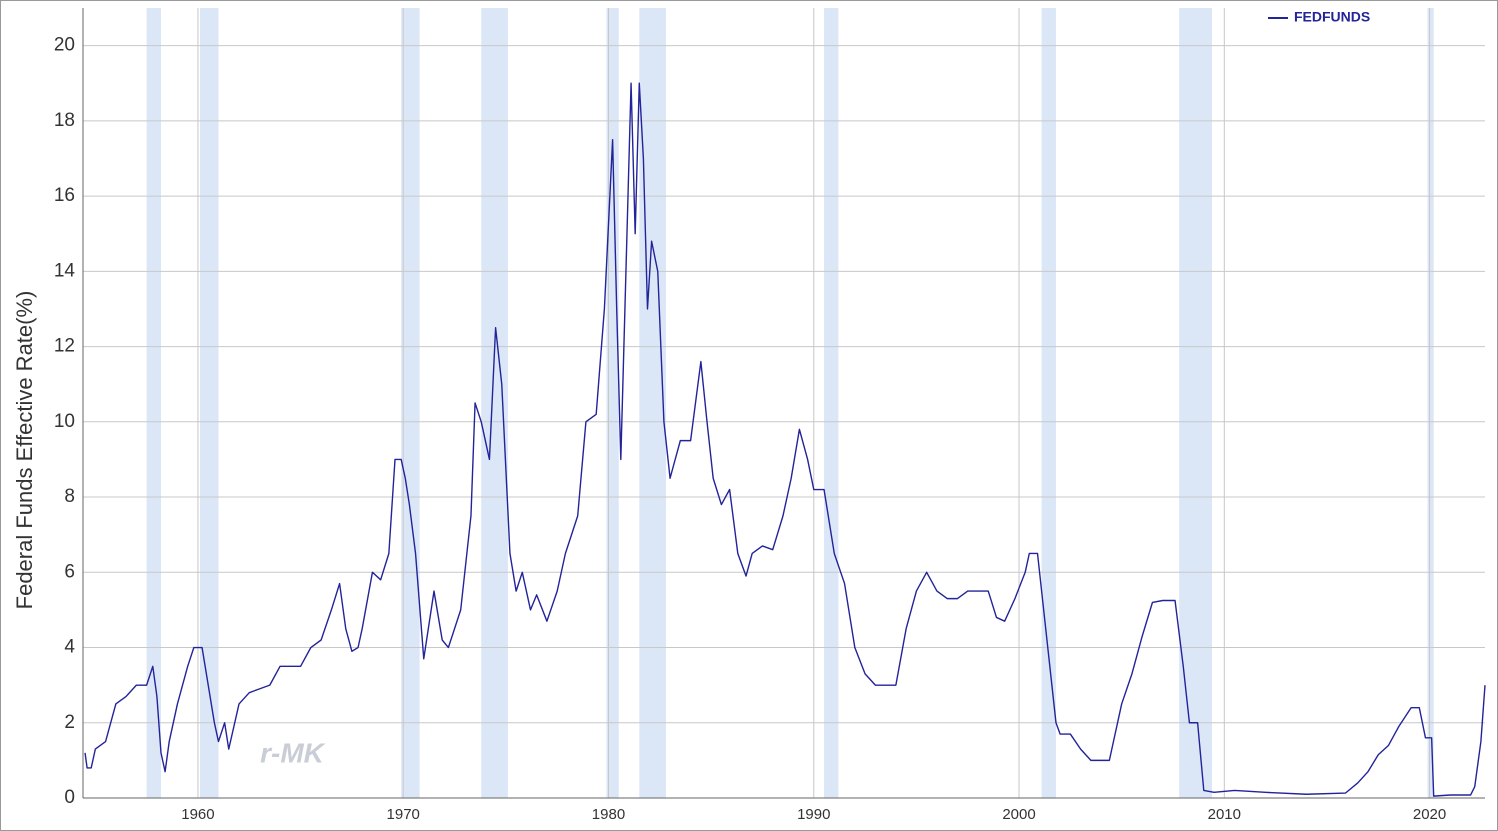 Image resolution: width=1498 pixels, height=831 pixels. Describe the element at coordinates (1224, 814) in the screenshot. I see `x-tick-label: 2010` at that location.